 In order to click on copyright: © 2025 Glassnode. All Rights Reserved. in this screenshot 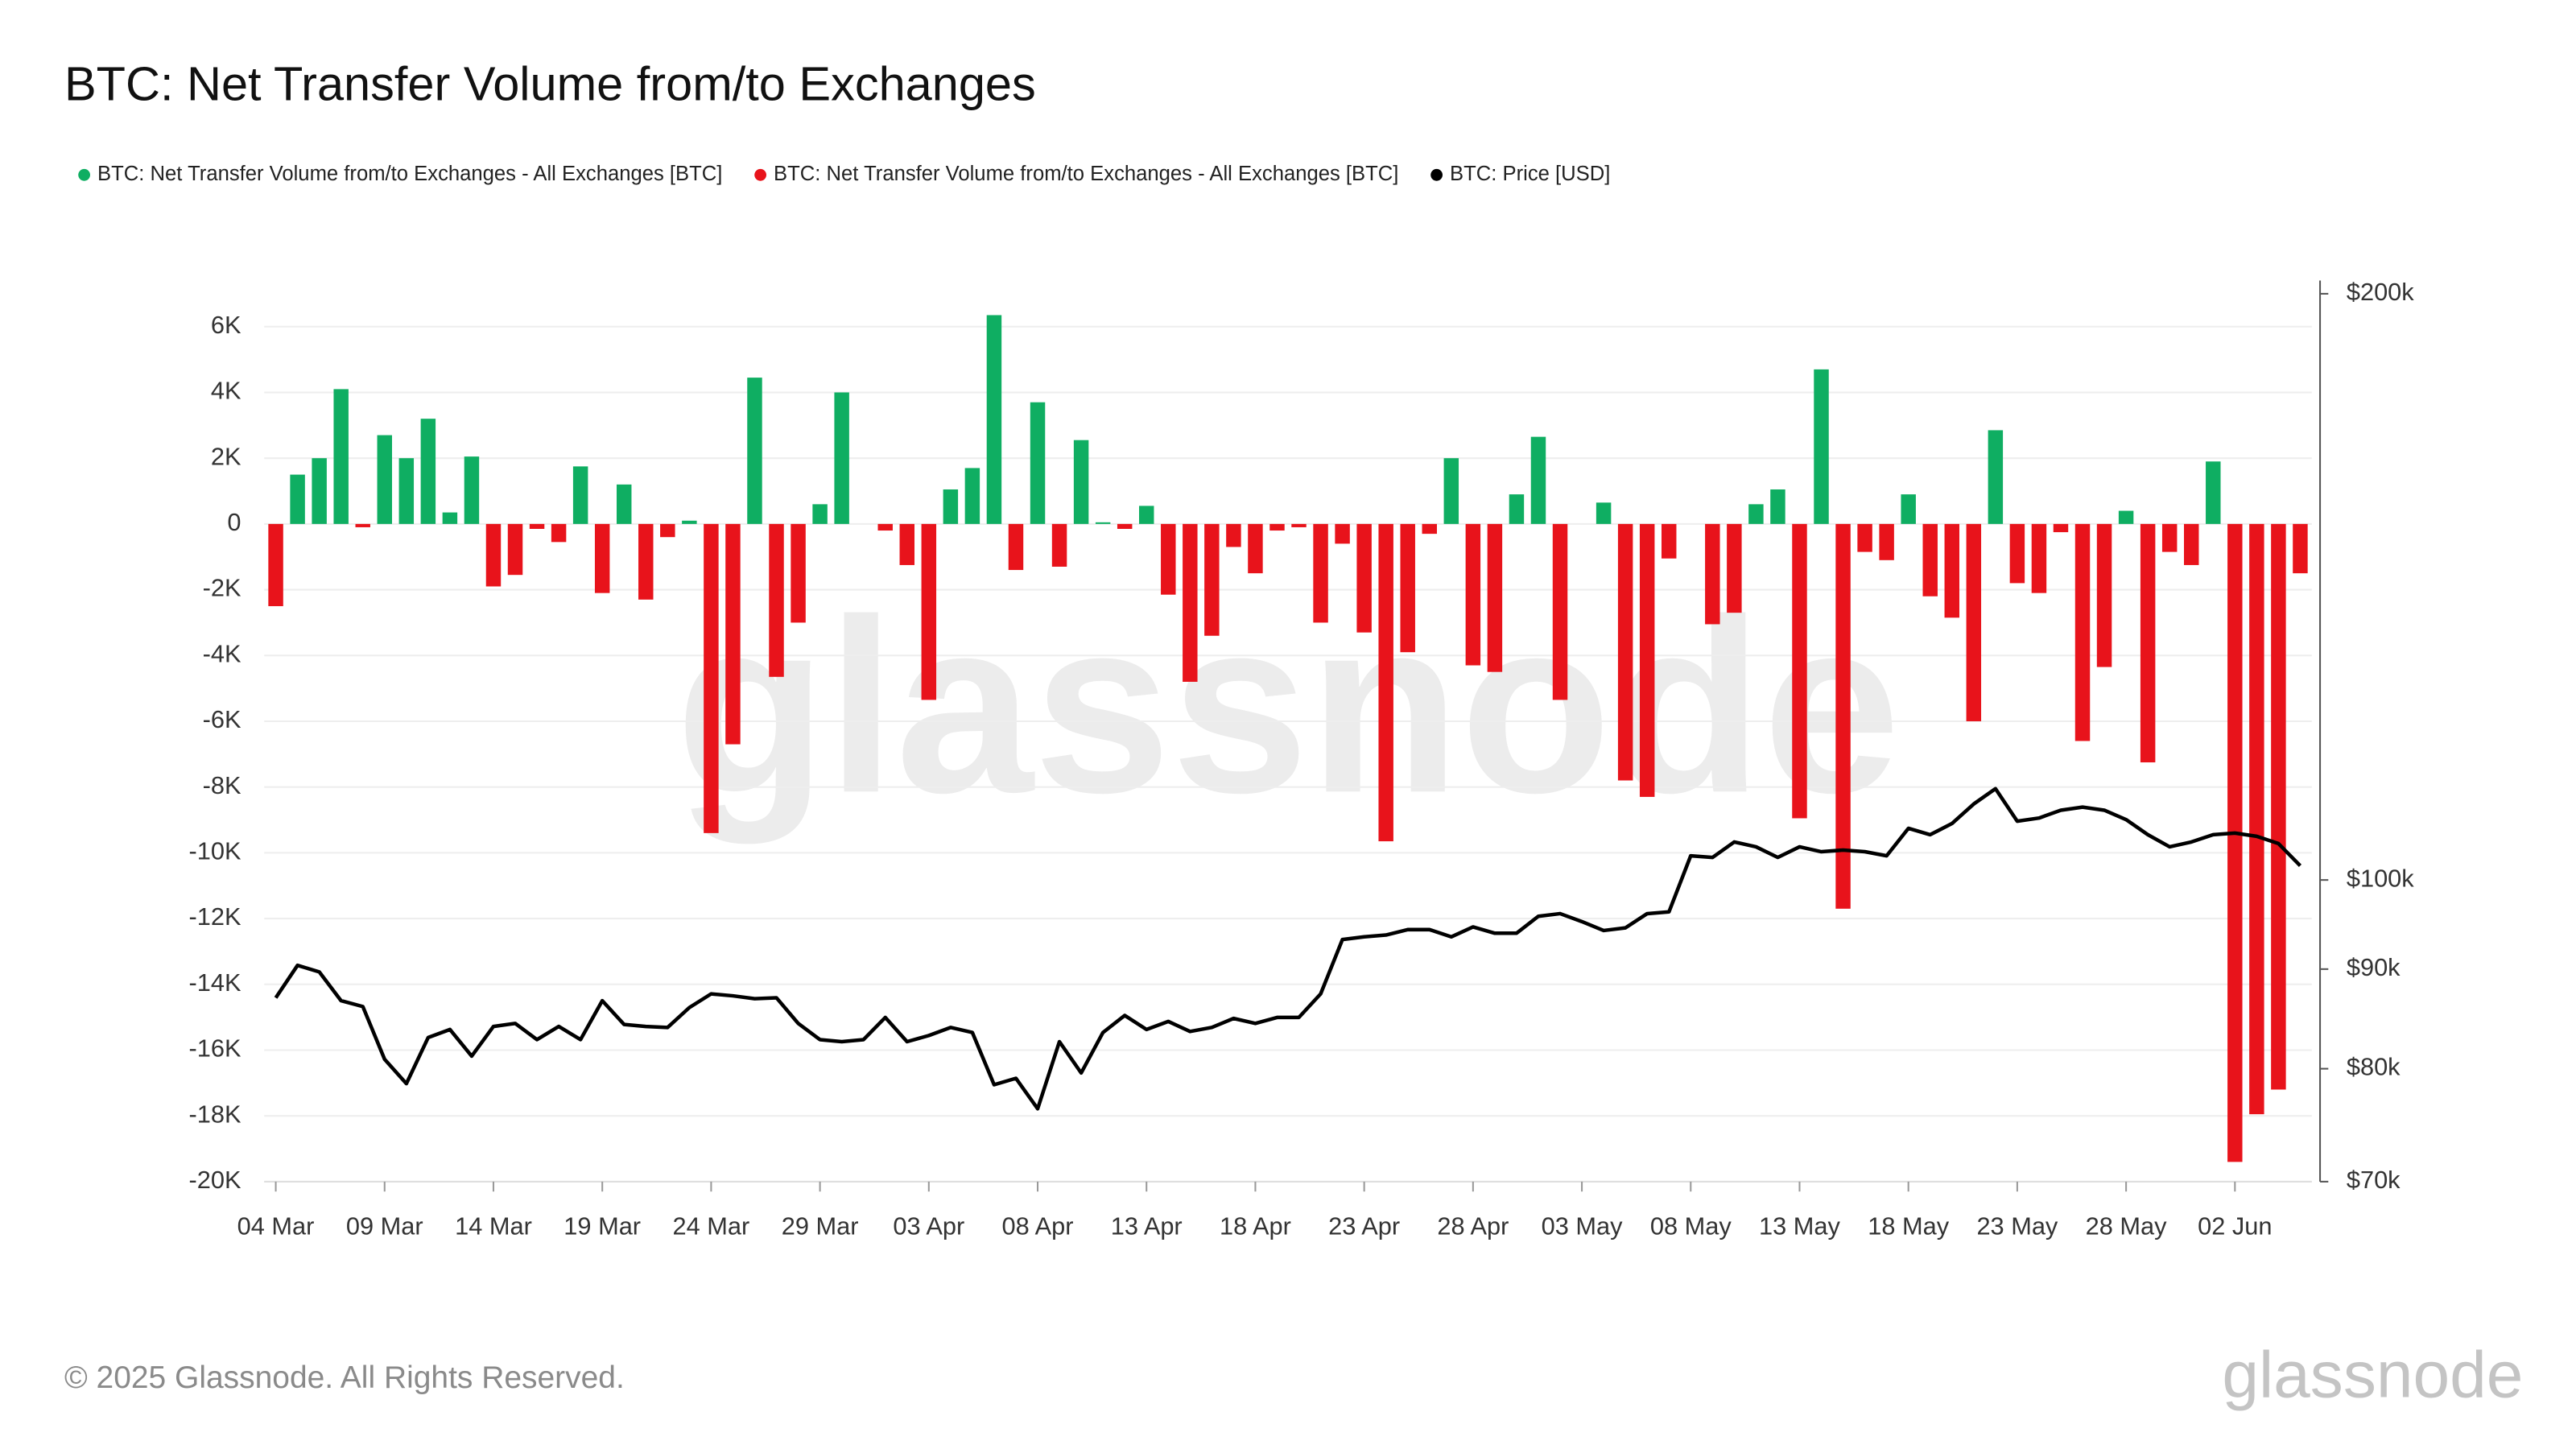, I will do `click(344, 1377)`.